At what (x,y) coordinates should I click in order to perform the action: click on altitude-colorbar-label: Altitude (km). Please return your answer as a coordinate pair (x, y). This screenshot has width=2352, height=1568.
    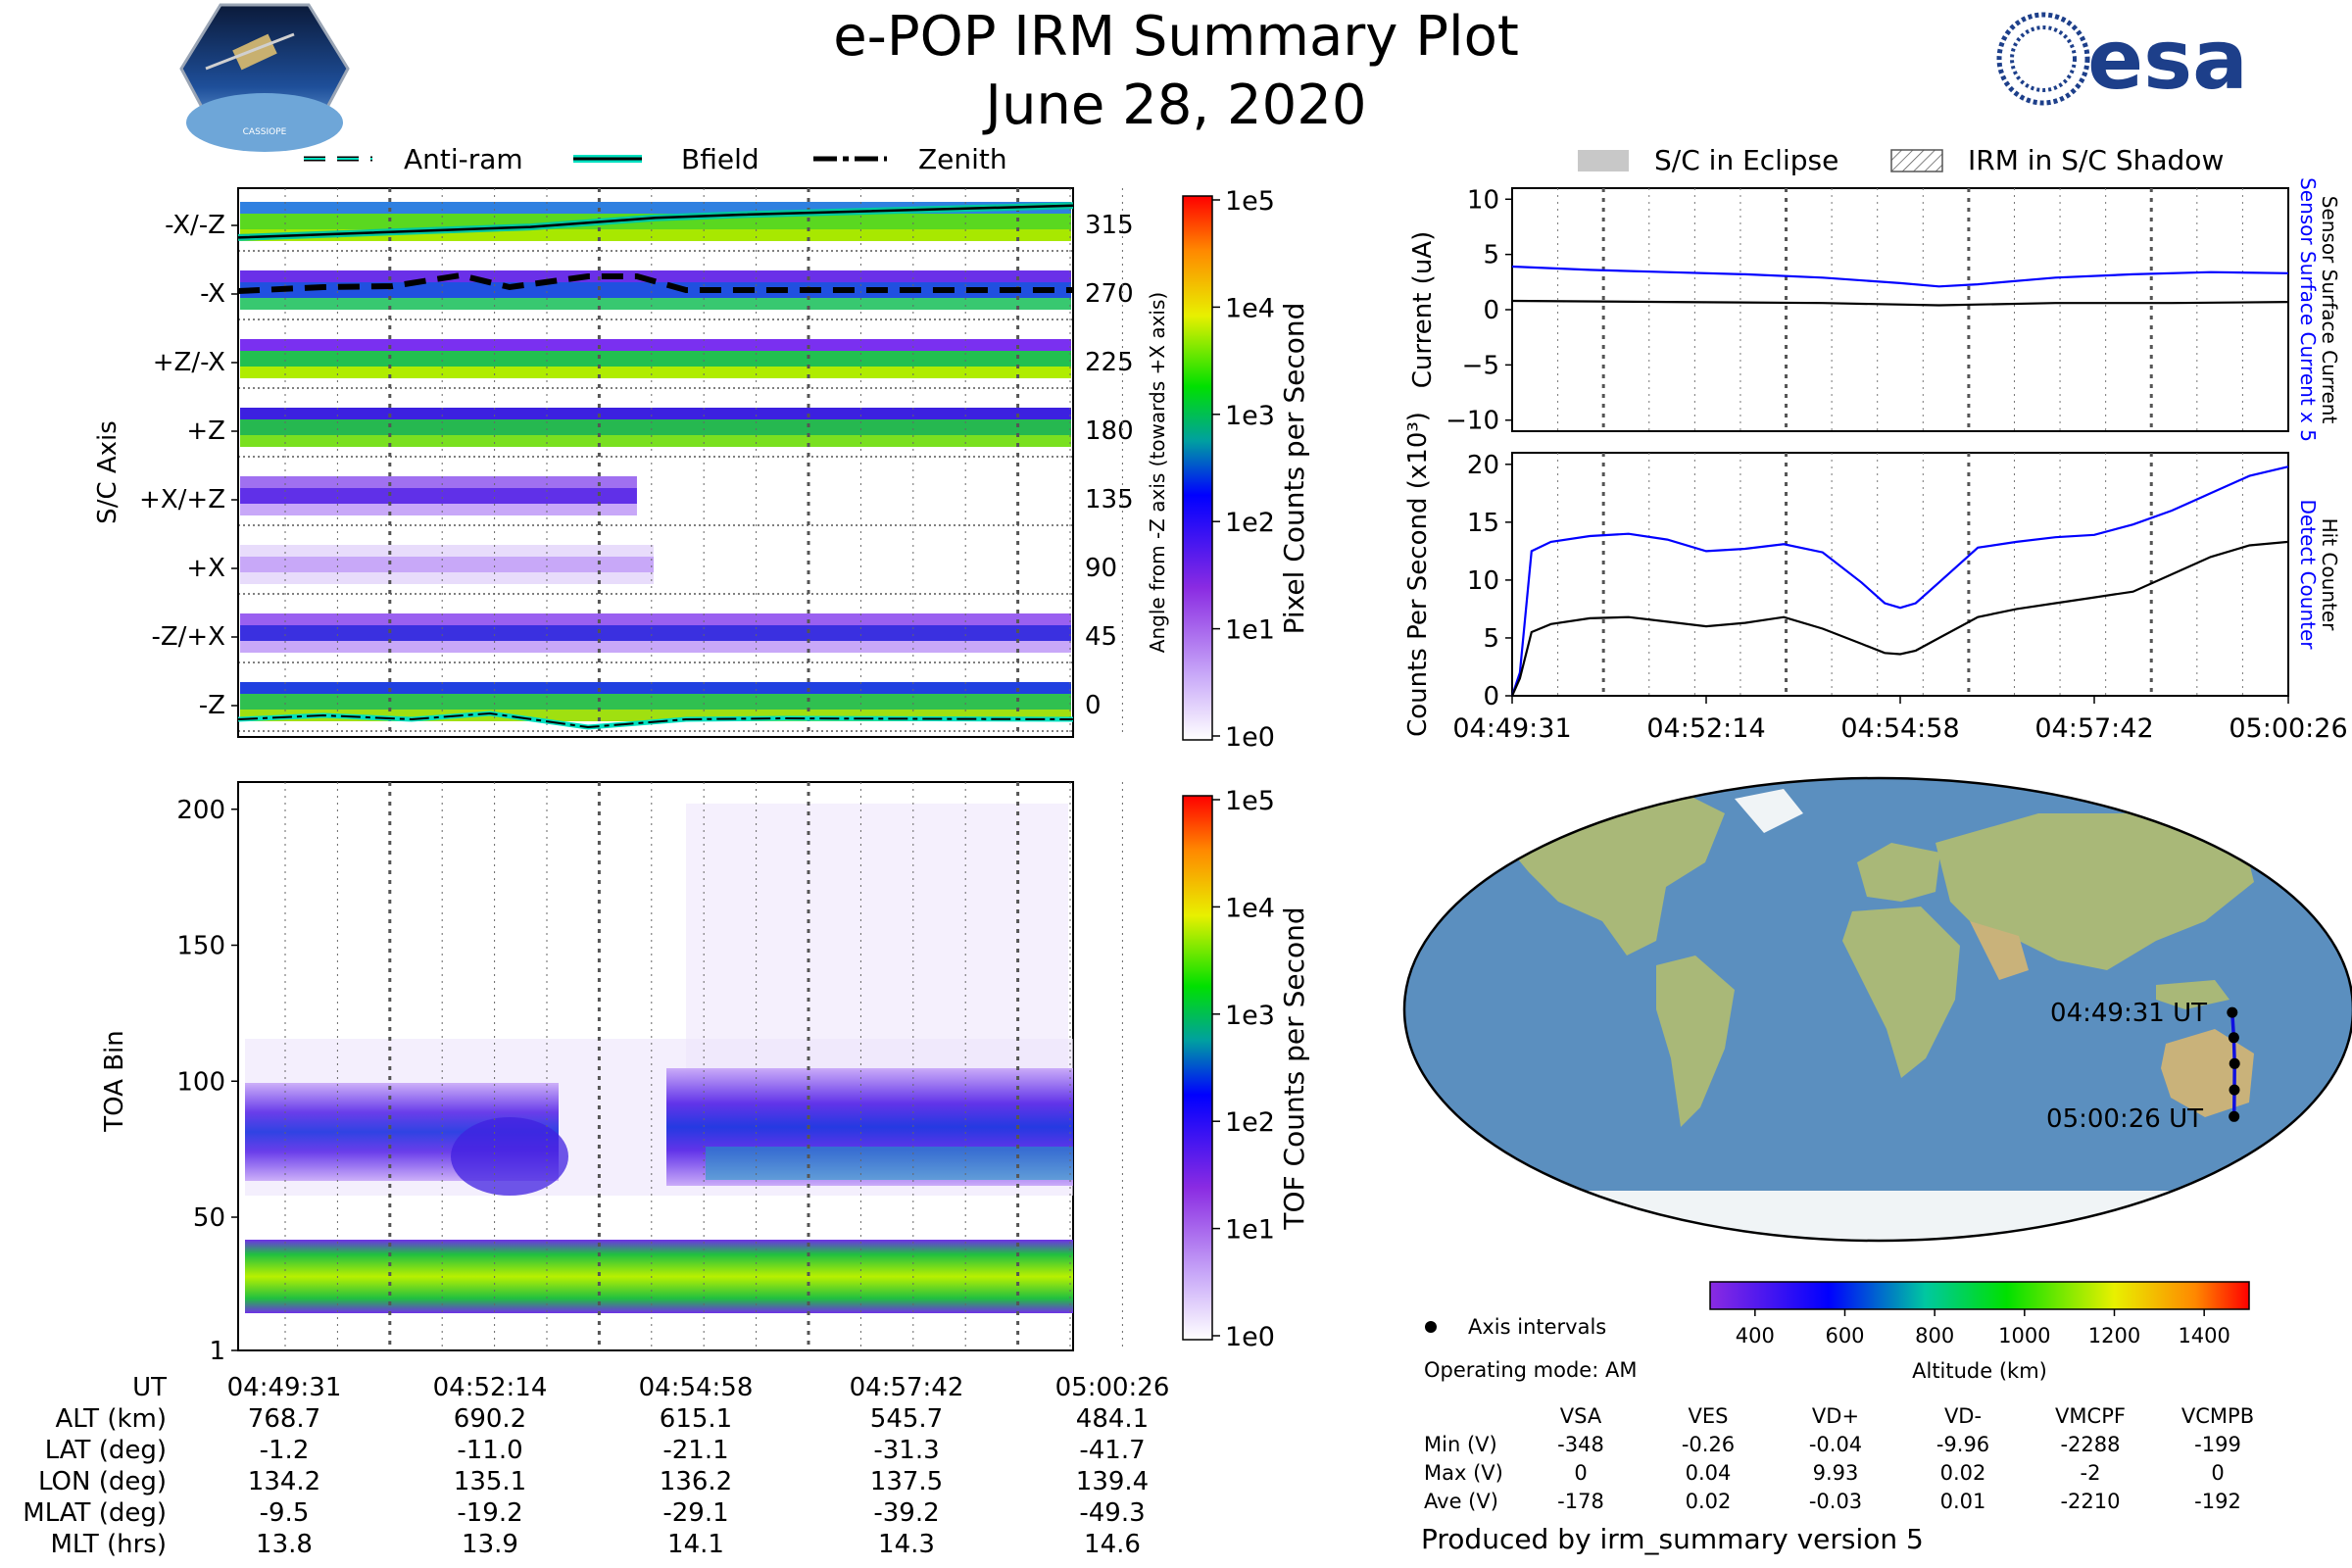
    Looking at the image, I should click on (1979, 1371).